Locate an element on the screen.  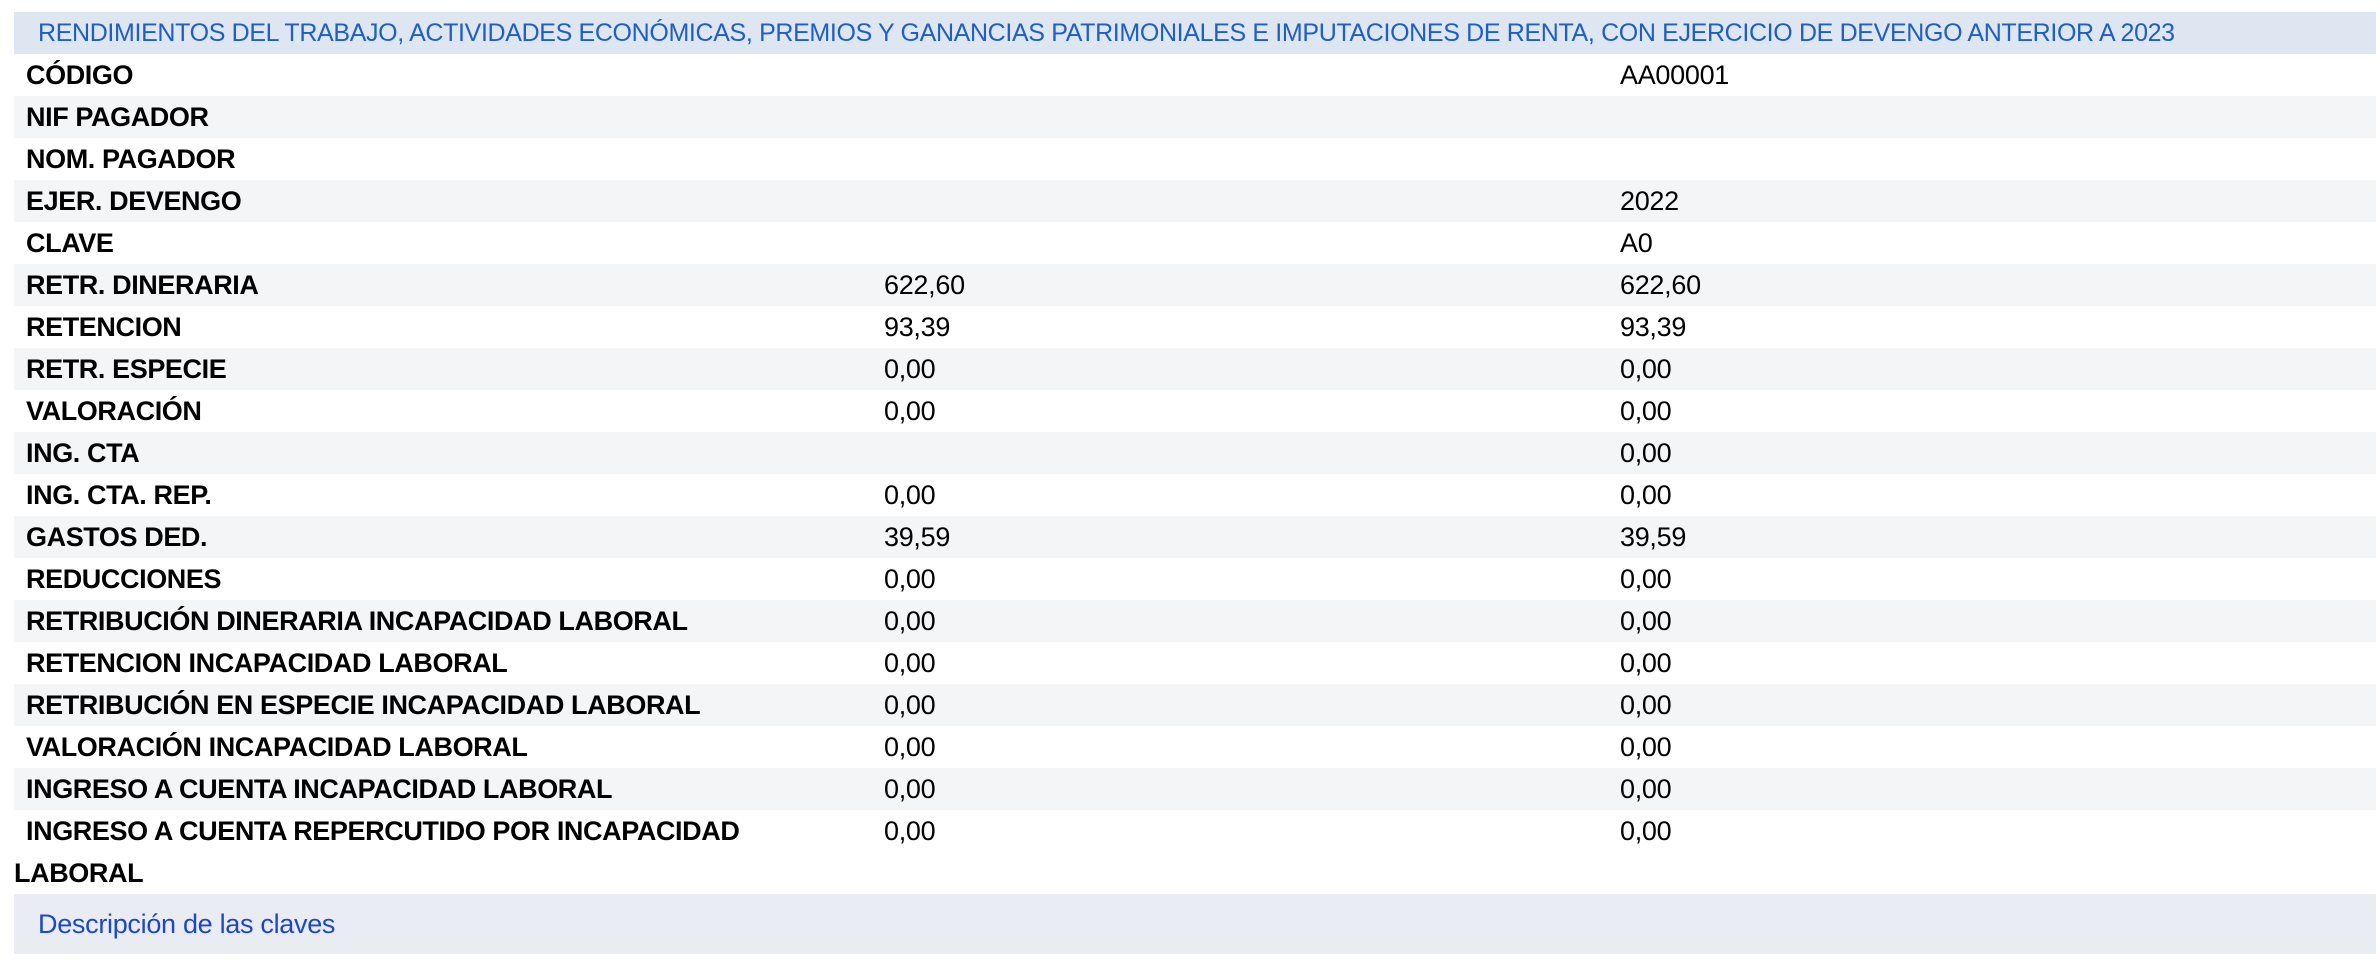
row-label: RETR. ESPECIE is located at coordinates (449, 369).